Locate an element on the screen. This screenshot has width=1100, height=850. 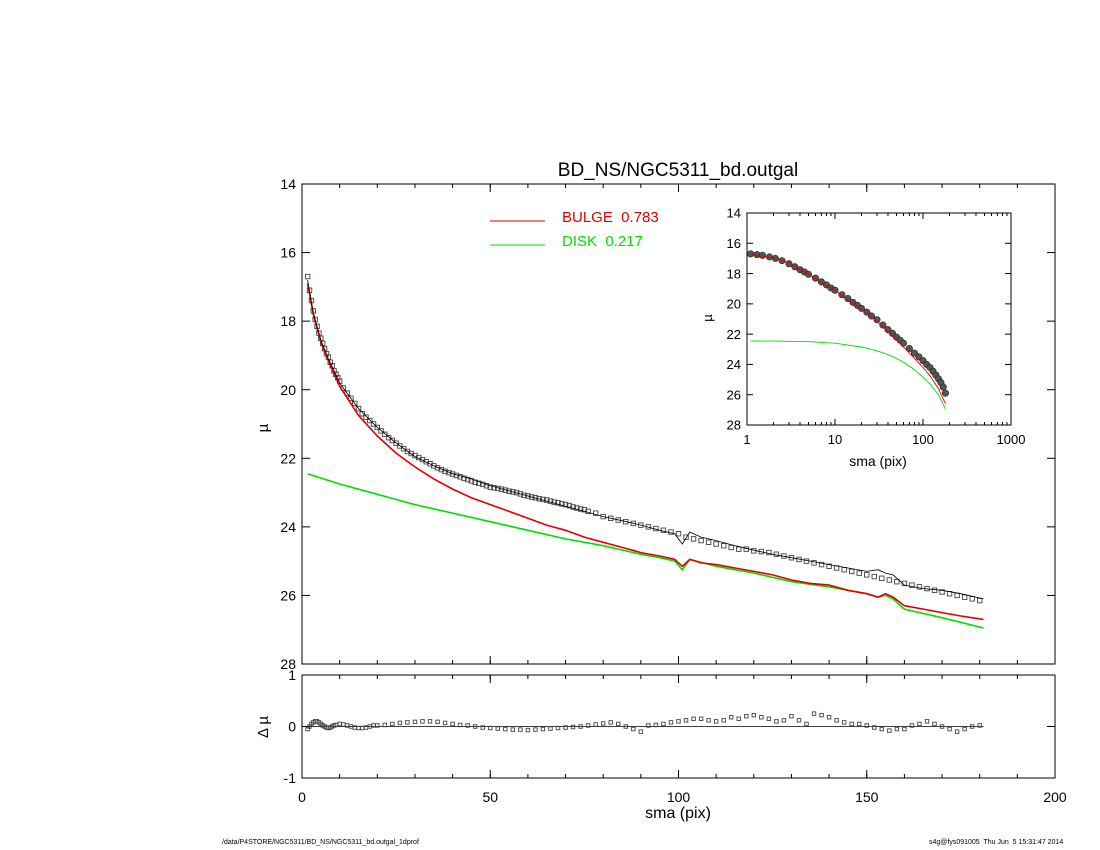
main-y-tick-label: 18 is located at coordinates (288, 321).